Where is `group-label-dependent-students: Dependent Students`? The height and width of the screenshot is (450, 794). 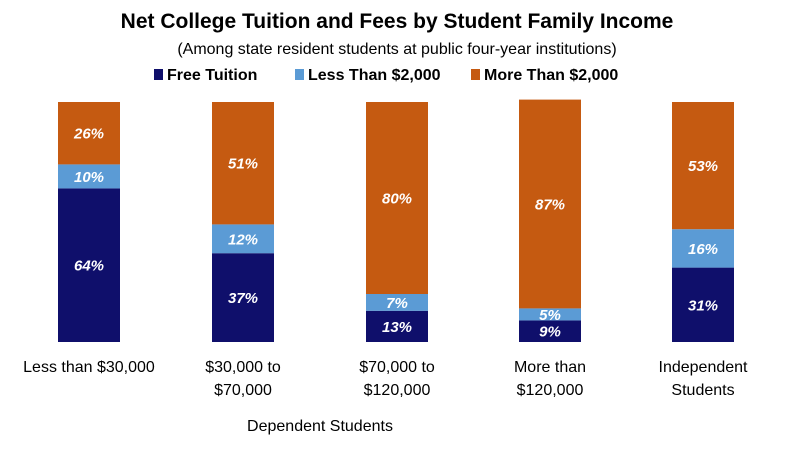
group-label-dependent-students: Dependent Students is located at coordinates (320, 426).